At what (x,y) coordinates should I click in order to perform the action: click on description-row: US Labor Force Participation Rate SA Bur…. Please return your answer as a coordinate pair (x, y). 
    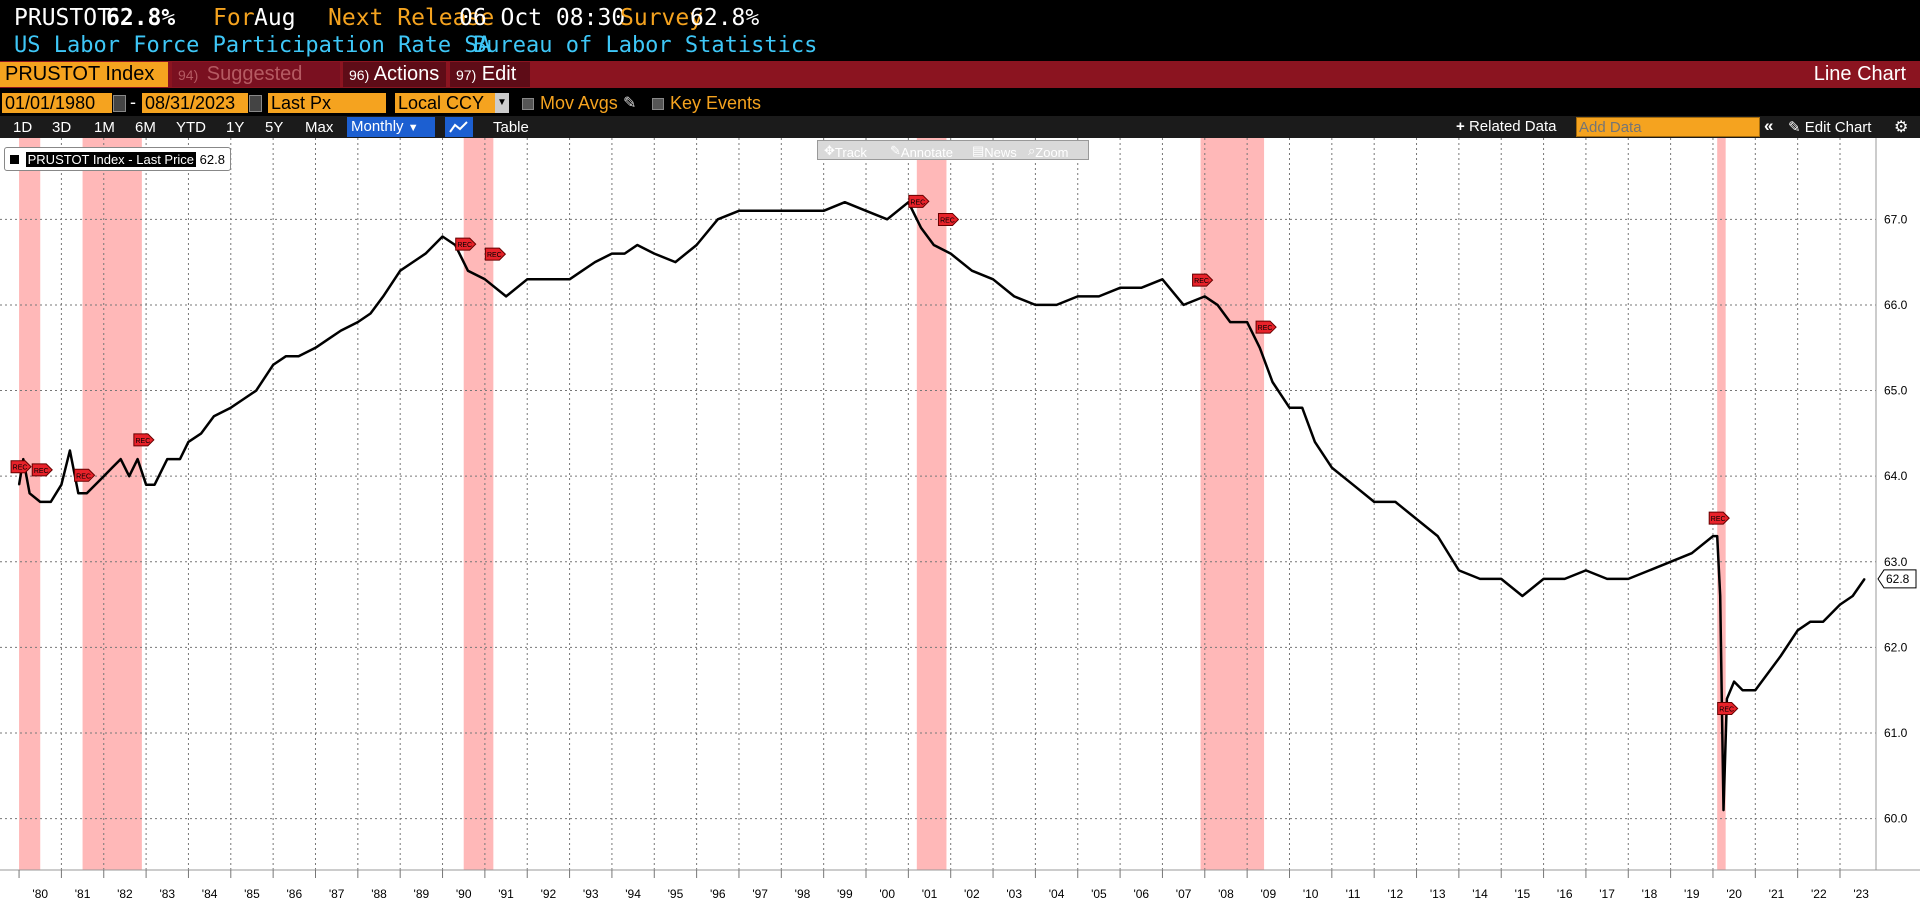
    Looking at the image, I should click on (960, 46).